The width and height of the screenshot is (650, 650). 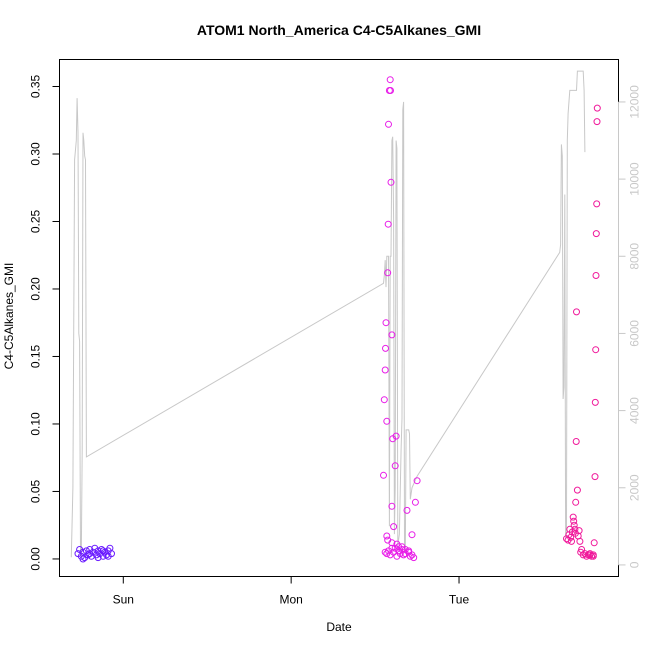 What do you see at coordinates (36, 356) in the screenshot?
I see `y-tick-label: 0.15` at bounding box center [36, 356].